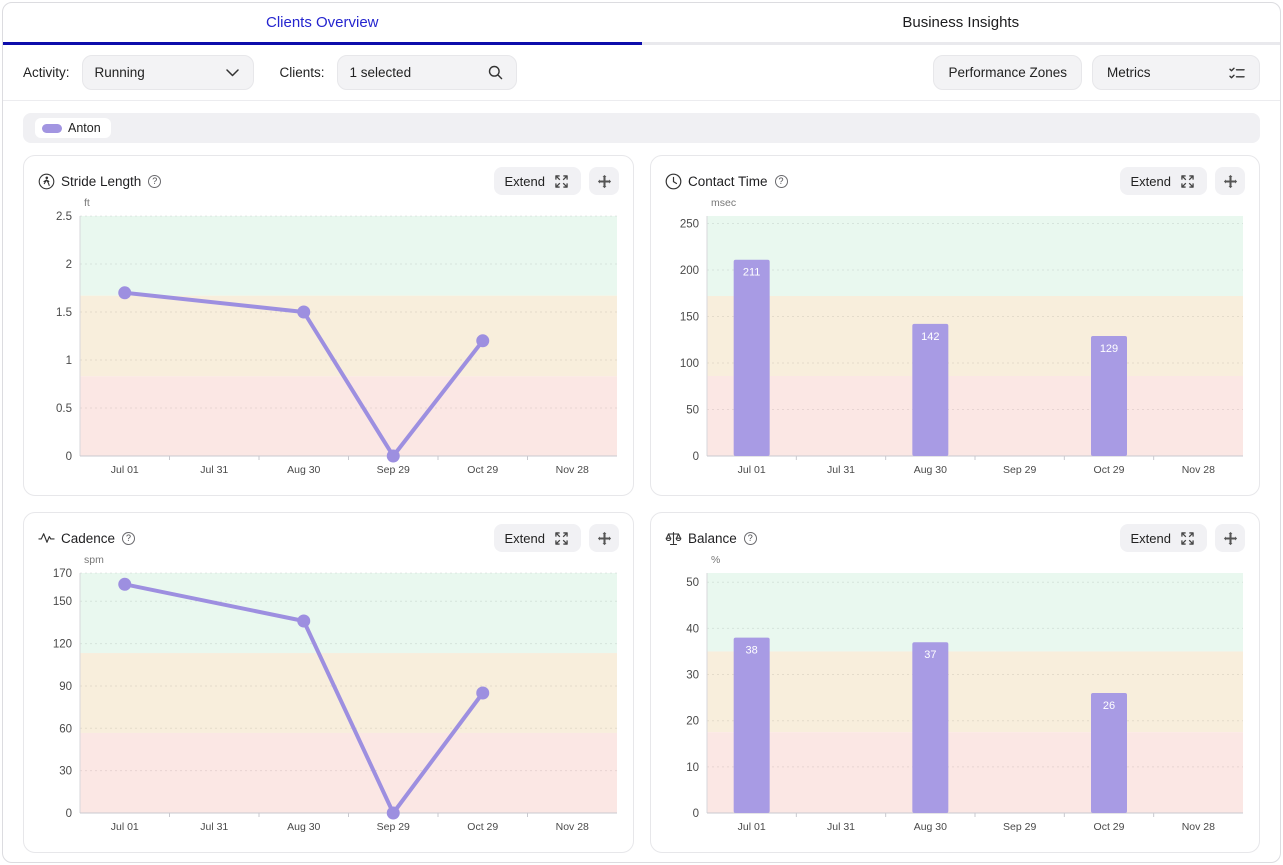 The image size is (1283, 865). I want to click on tab-clients-overview: Clients Overview, so click(322, 24).